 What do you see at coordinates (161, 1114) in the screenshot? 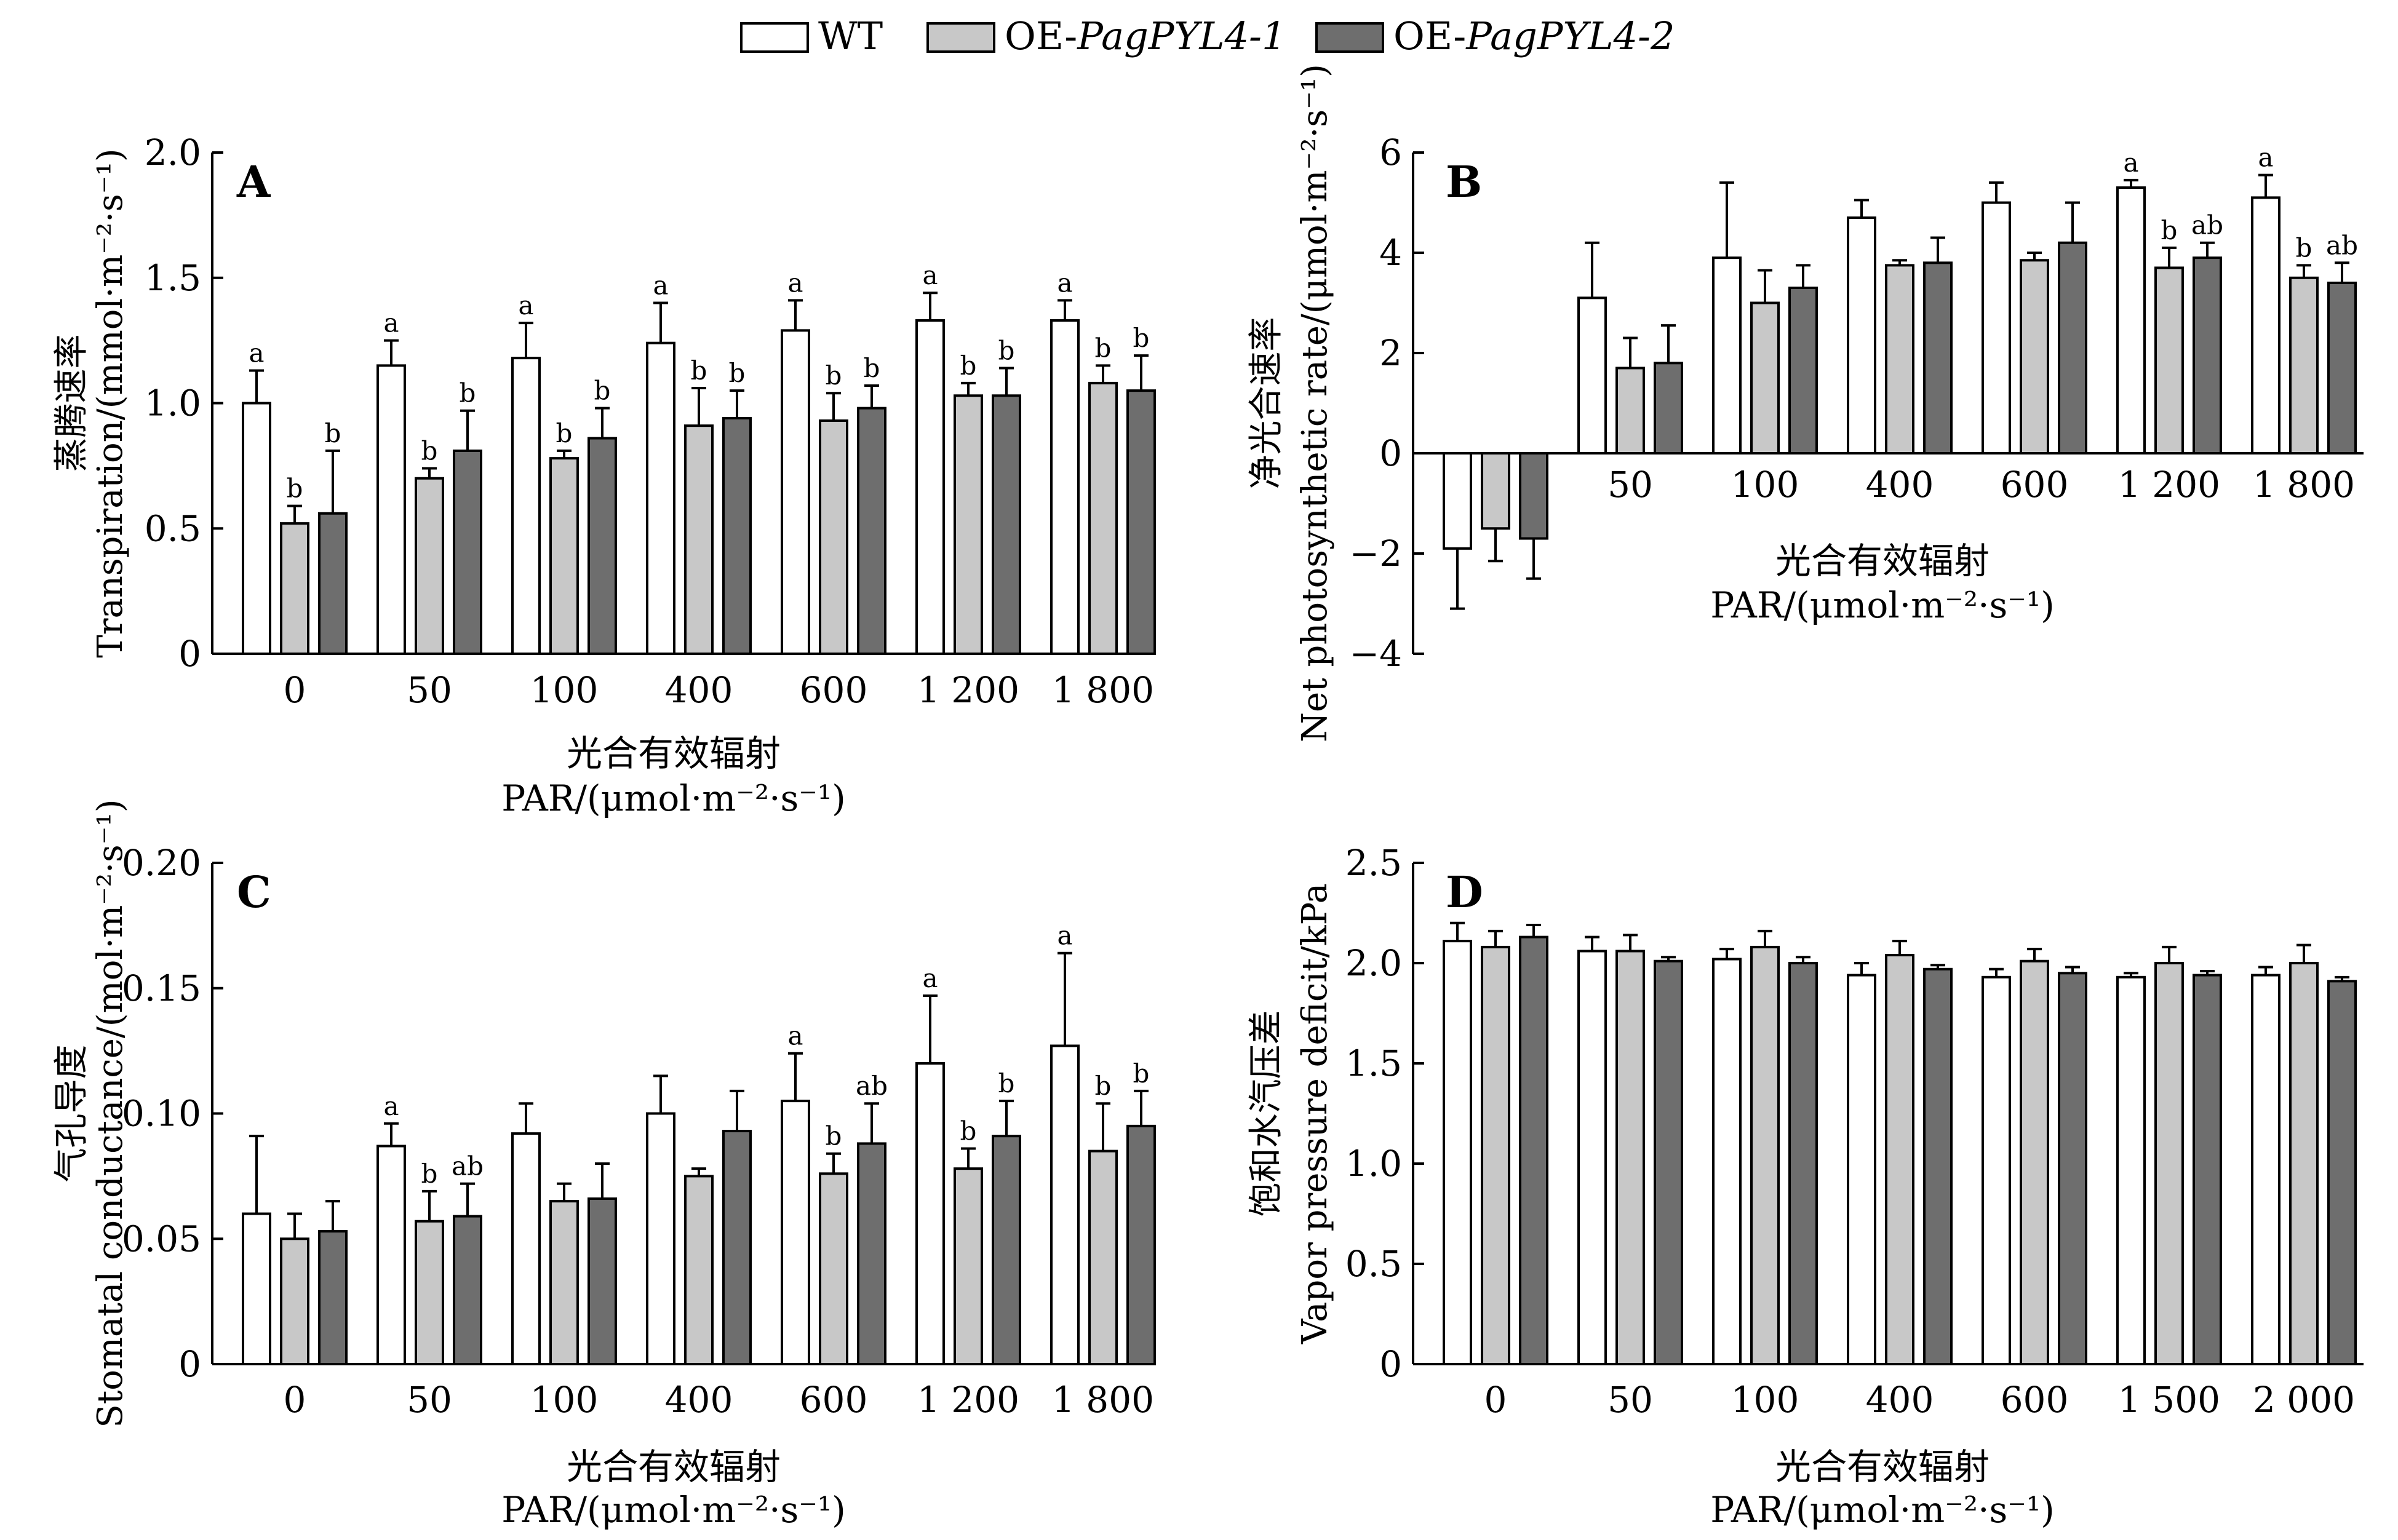
I see `y-tick-label: 0.10` at bounding box center [161, 1114].